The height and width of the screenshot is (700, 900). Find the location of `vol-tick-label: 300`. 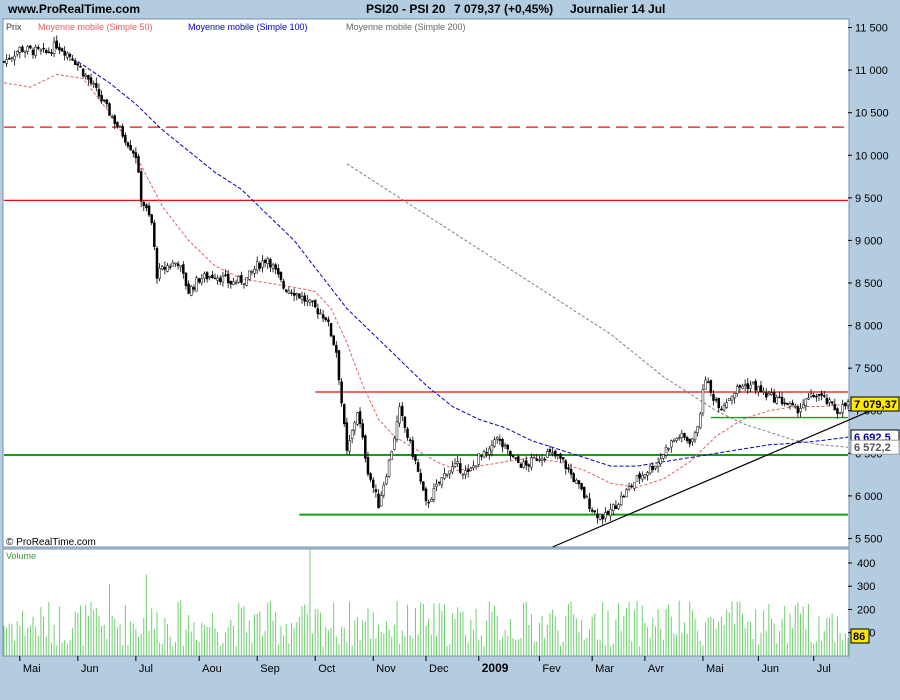

vol-tick-label: 300 is located at coordinates (866, 587).